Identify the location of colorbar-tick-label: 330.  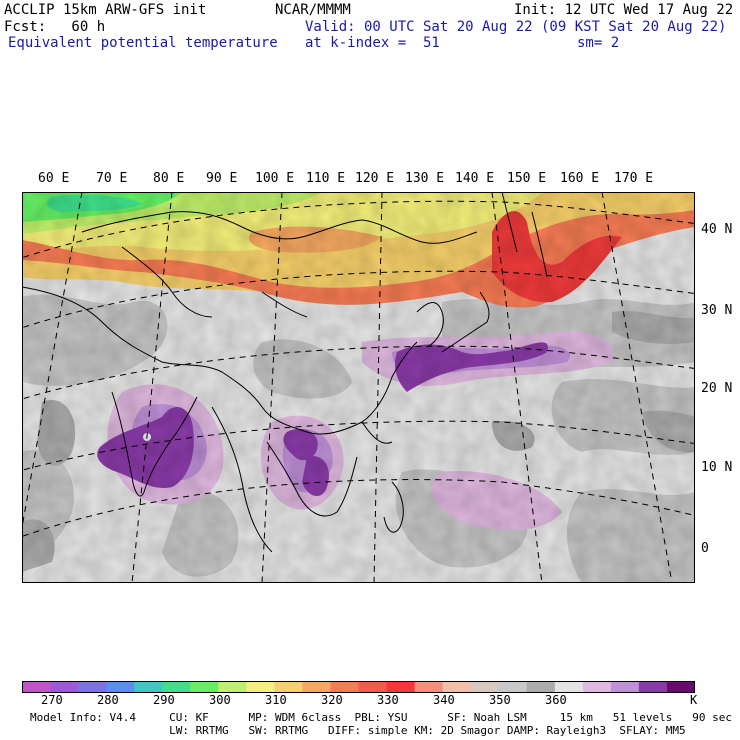
(388, 700).